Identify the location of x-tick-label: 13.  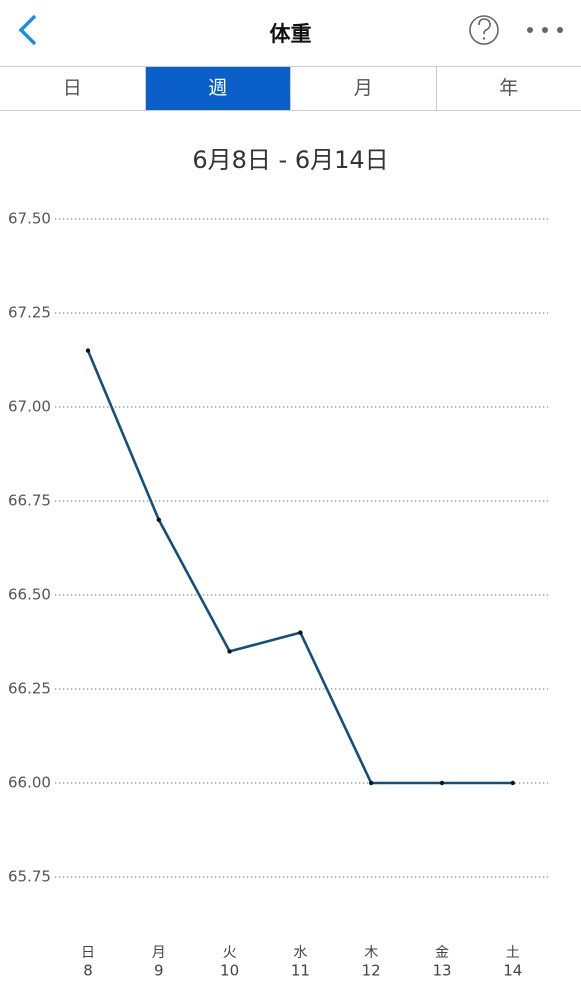
(441, 971).